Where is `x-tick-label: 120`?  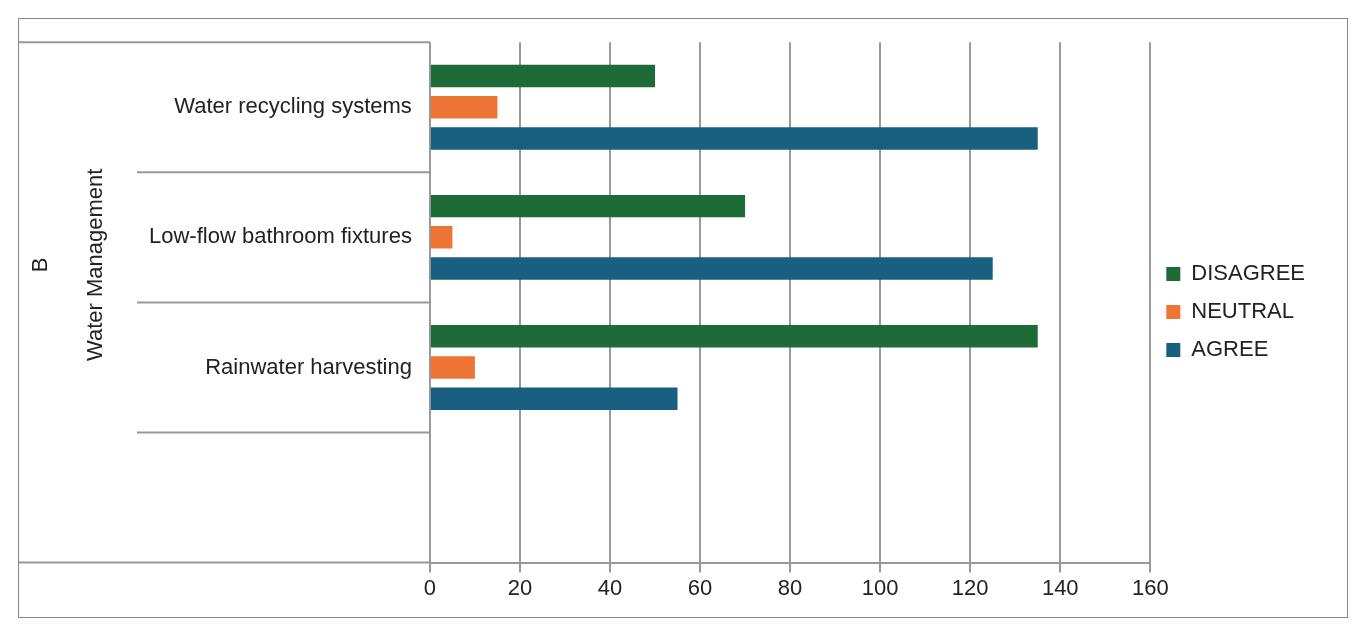
x-tick-label: 120 is located at coordinates (970, 587).